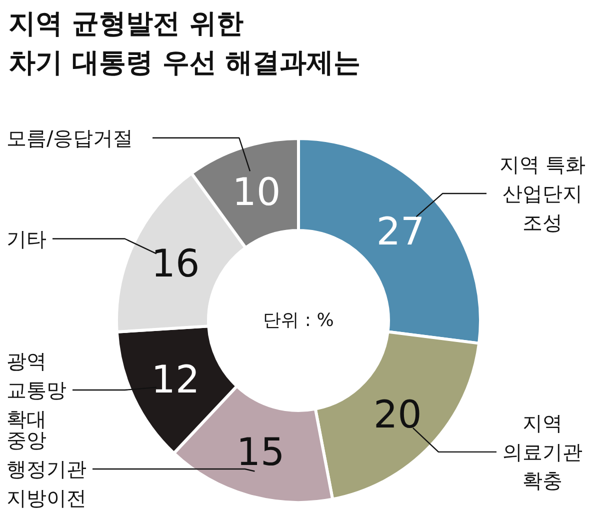 Image resolution: width=600 pixels, height=511 pixels. I want to click on text: 단위 : %, so click(298, 320).